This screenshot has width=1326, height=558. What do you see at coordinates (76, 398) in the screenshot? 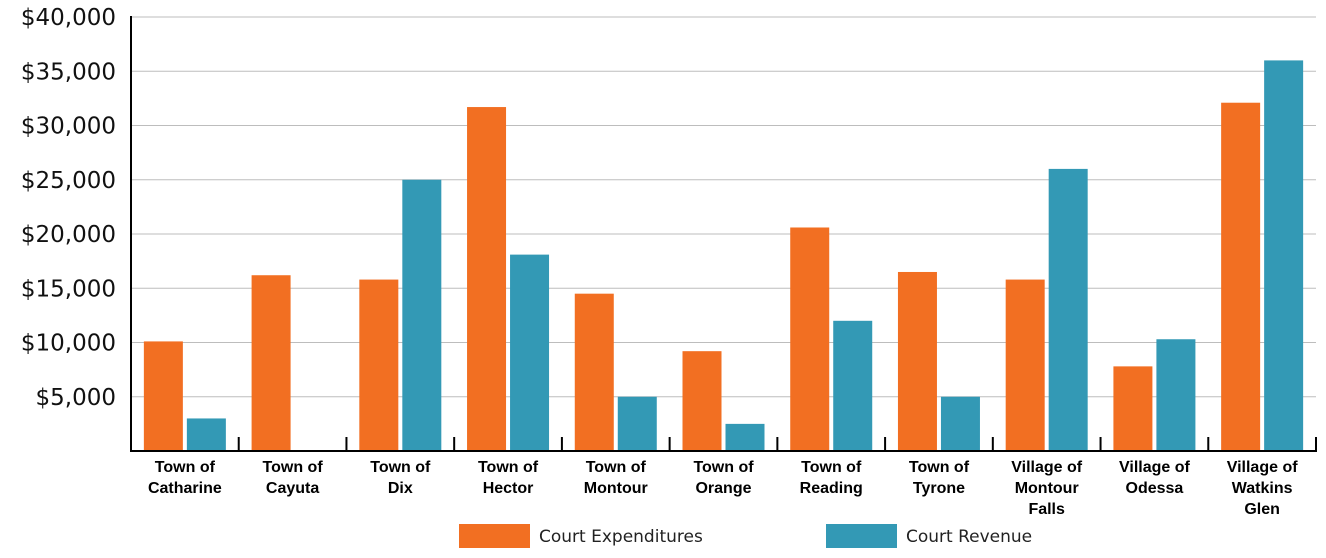
I see `y-tick-label: $5,000` at bounding box center [76, 398].